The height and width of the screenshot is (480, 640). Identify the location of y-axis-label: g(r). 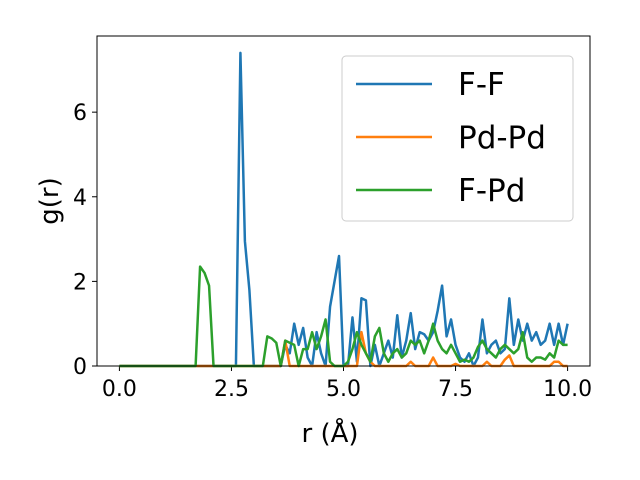
(50, 200).